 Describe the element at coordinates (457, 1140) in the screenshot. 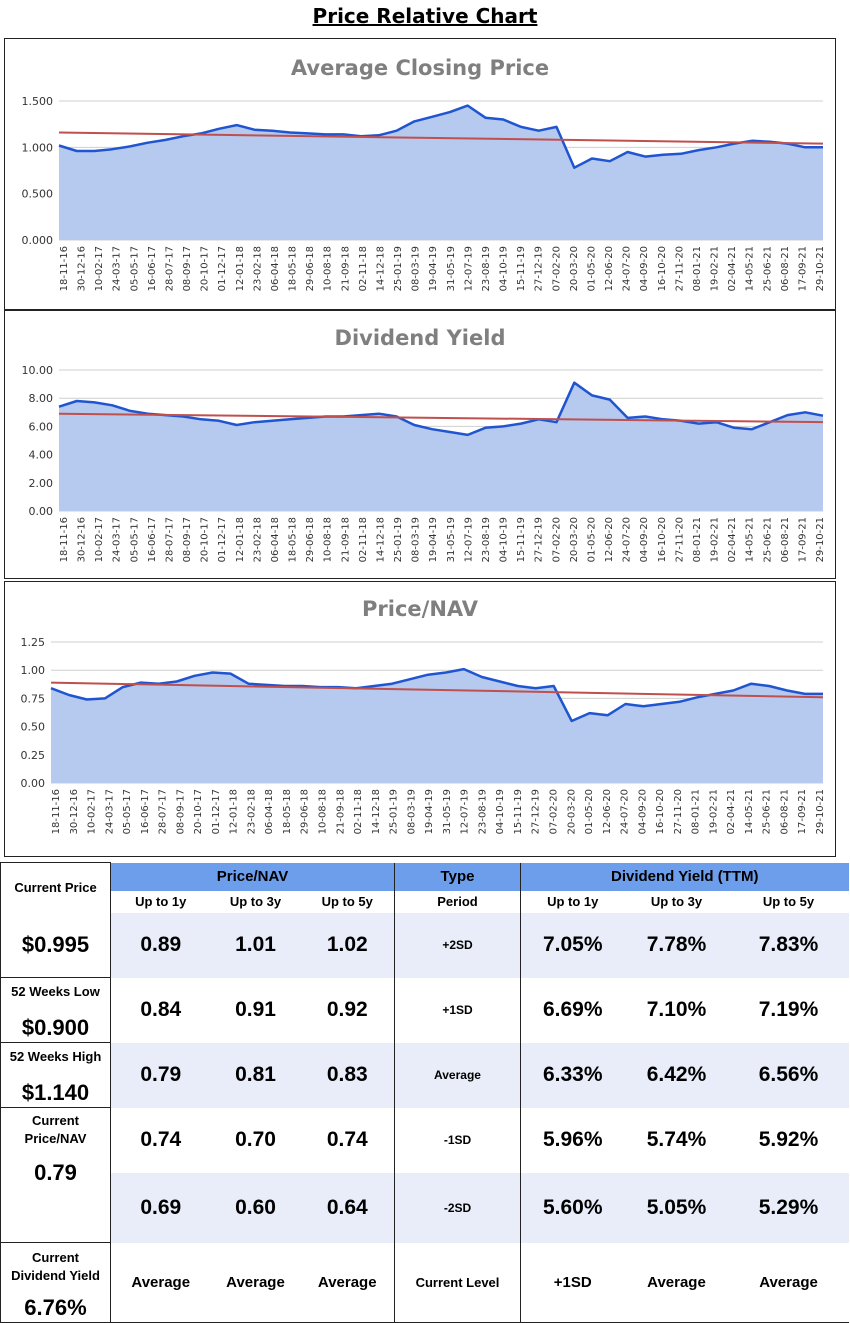

I see `type-value: -1SD` at that location.